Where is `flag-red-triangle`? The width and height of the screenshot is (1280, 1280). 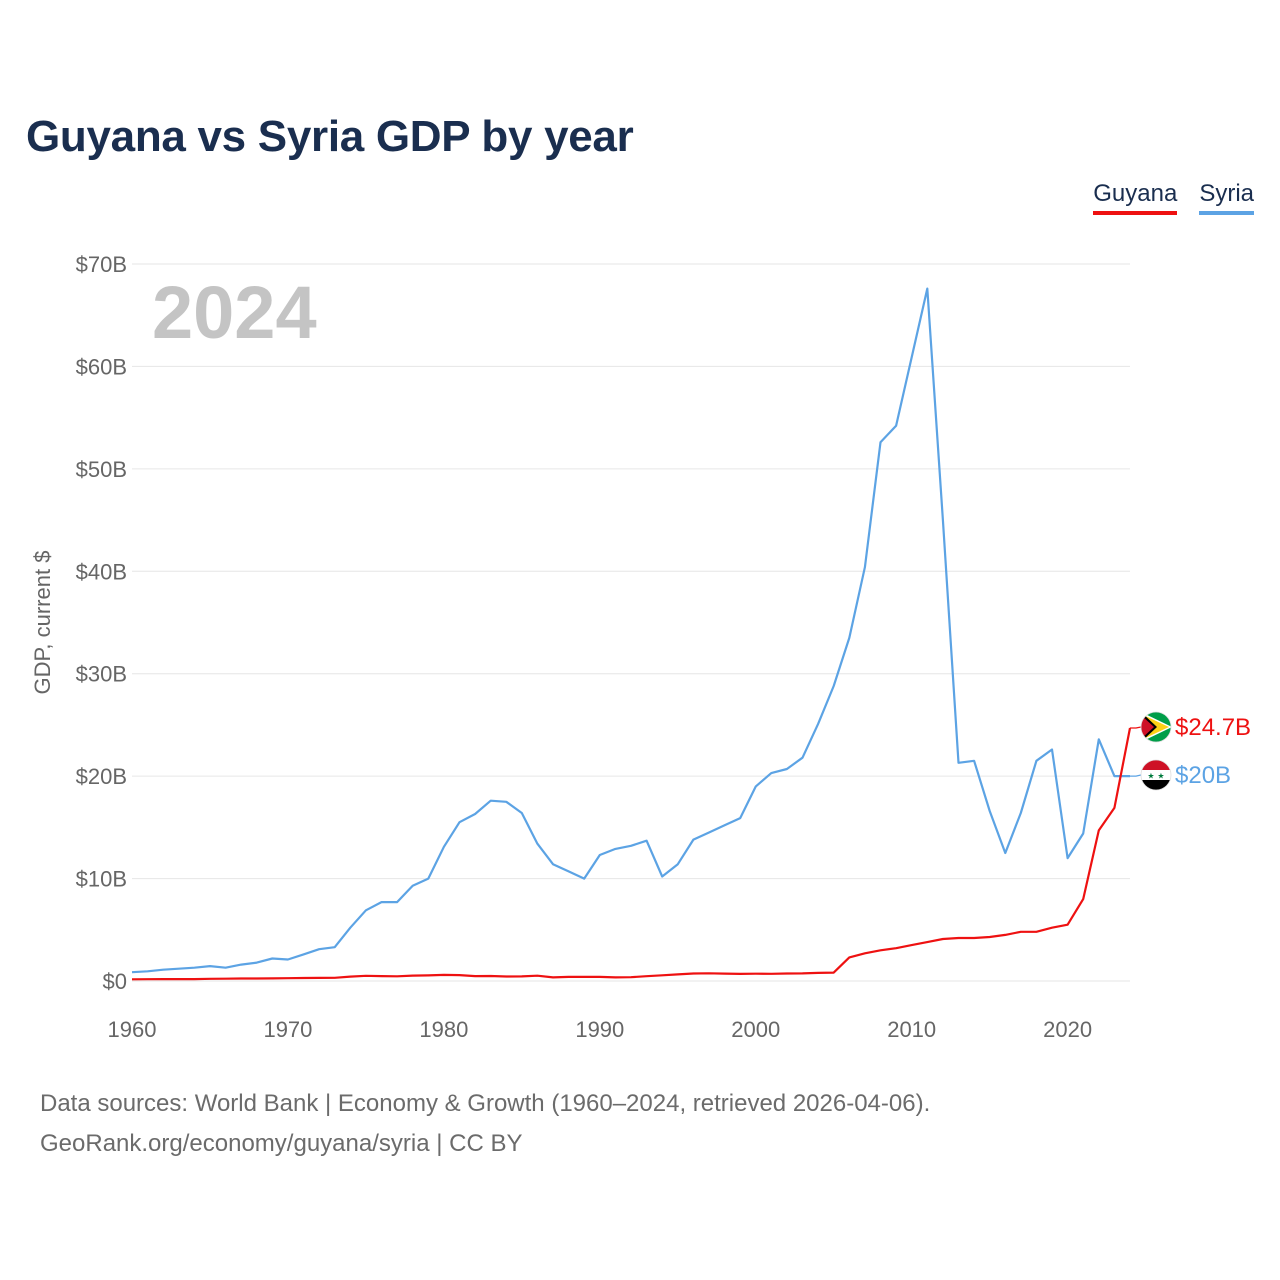 flag-red-triangle is located at coordinates (1147, 727).